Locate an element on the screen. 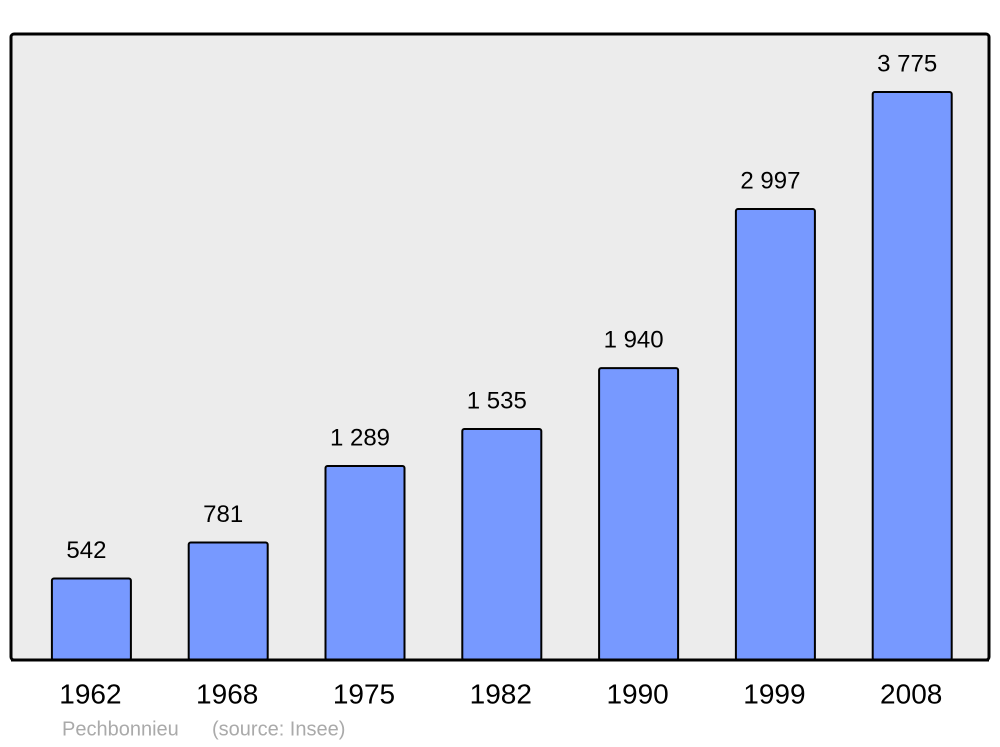 Image resolution: width=1000 pixels, height=747 pixels. x-tick-label: 1999 is located at coordinates (774, 693).